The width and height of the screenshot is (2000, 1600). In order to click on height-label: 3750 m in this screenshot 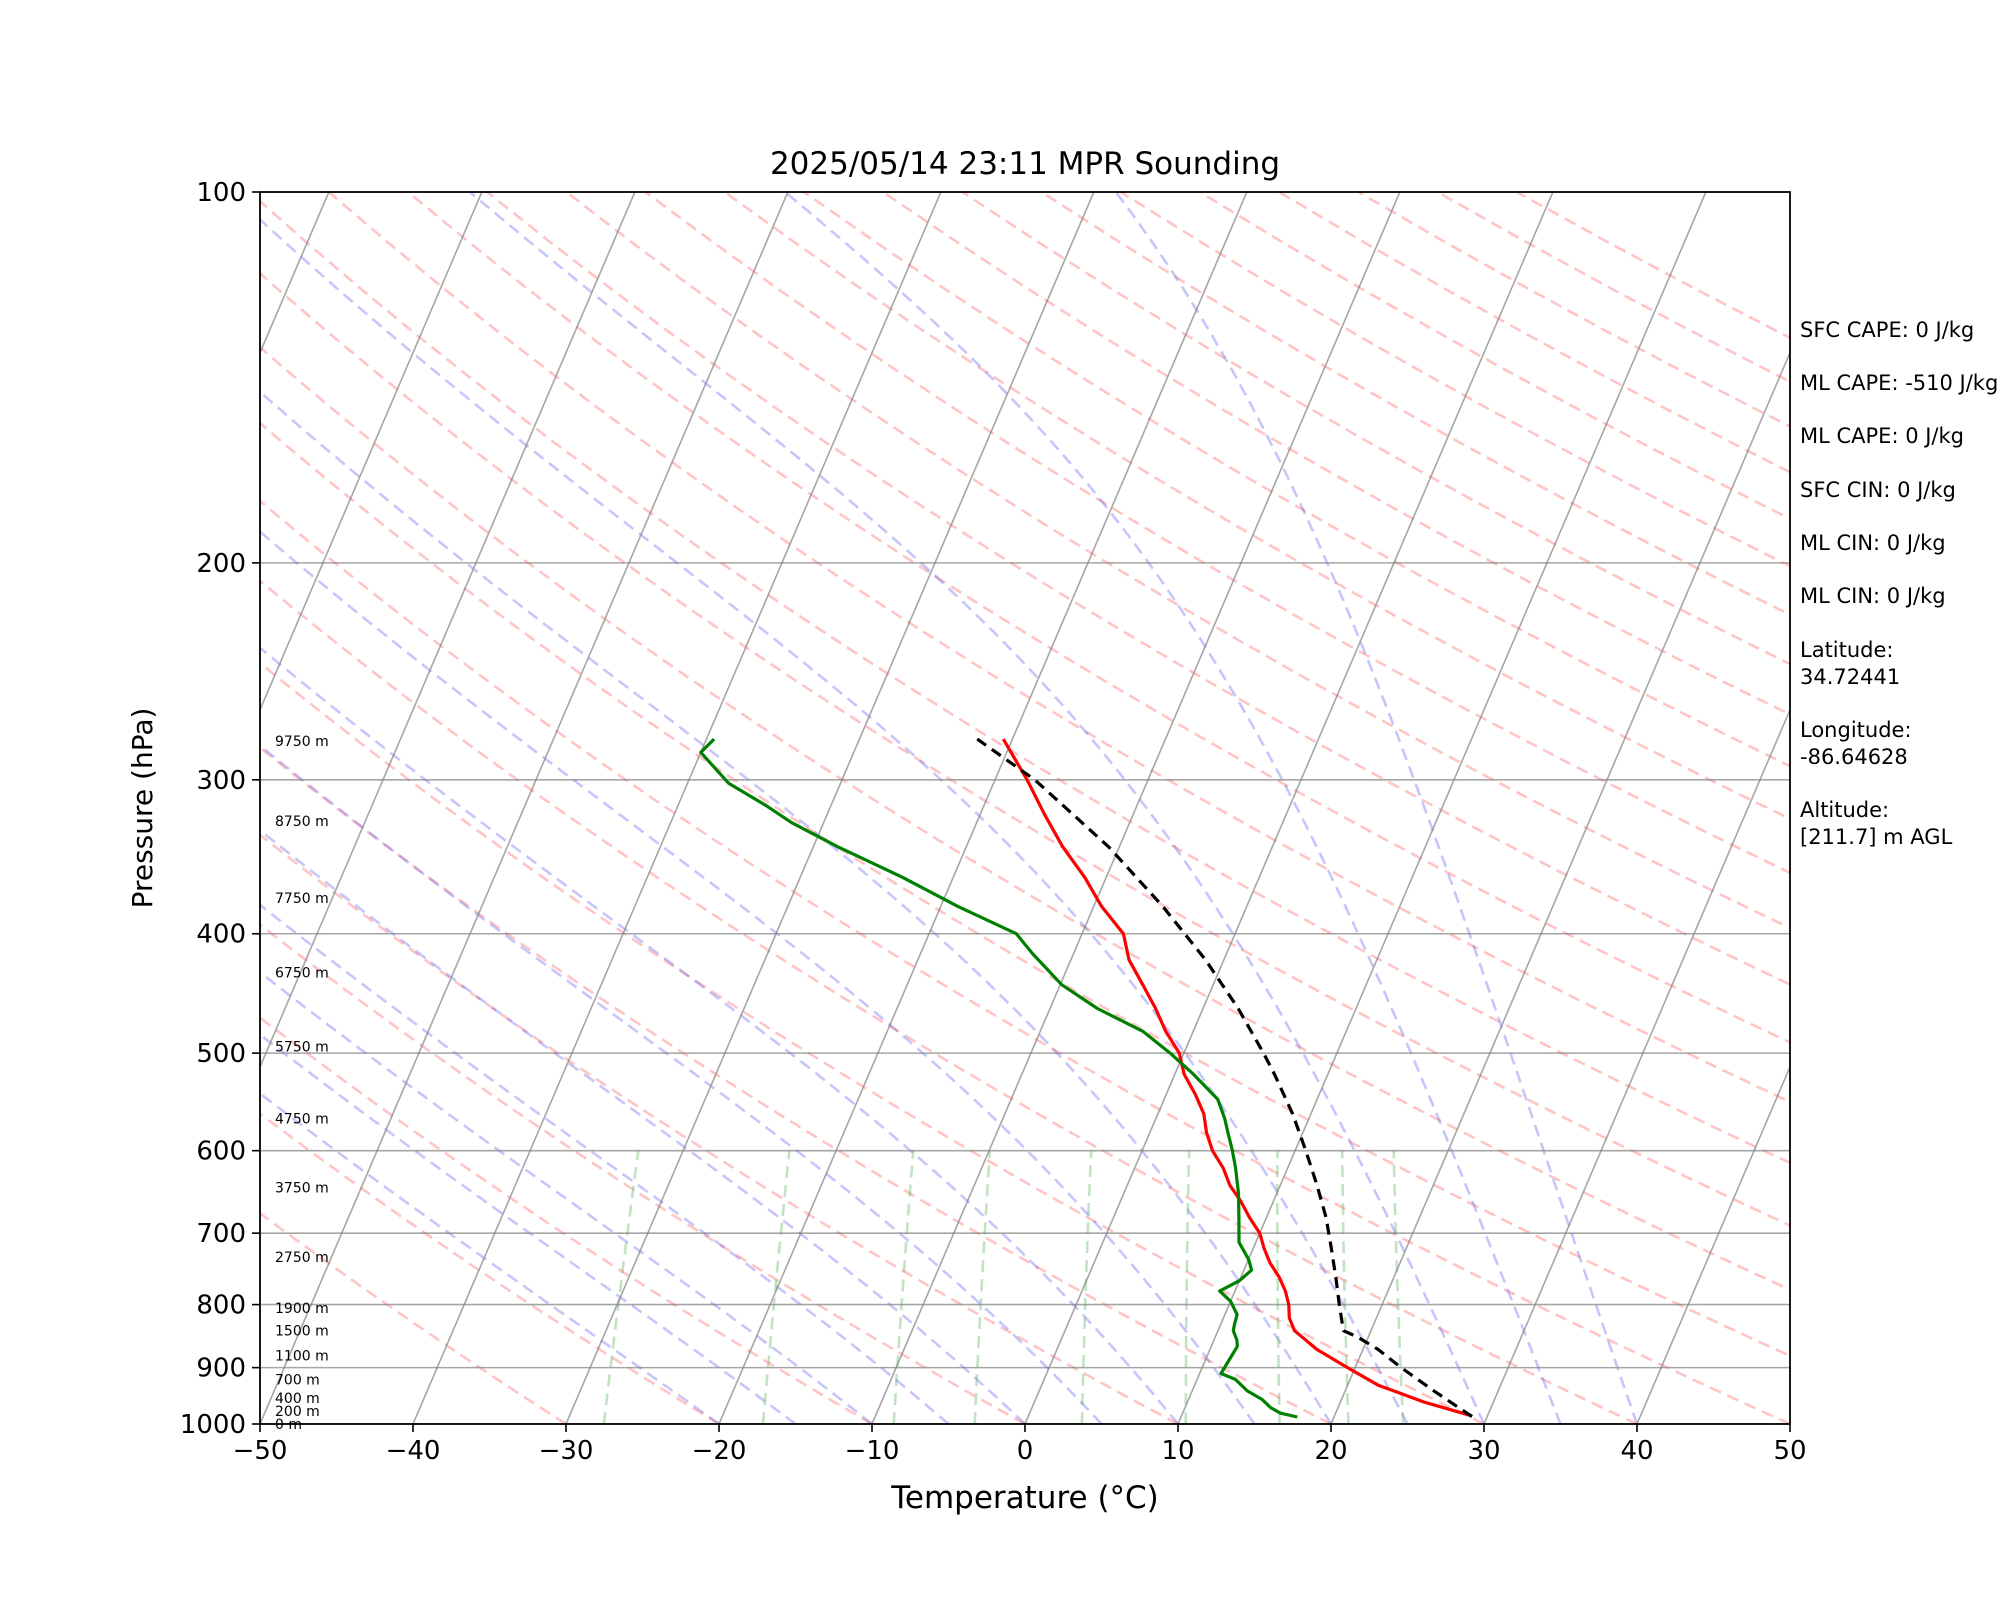, I will do `click(302, 1189)`.